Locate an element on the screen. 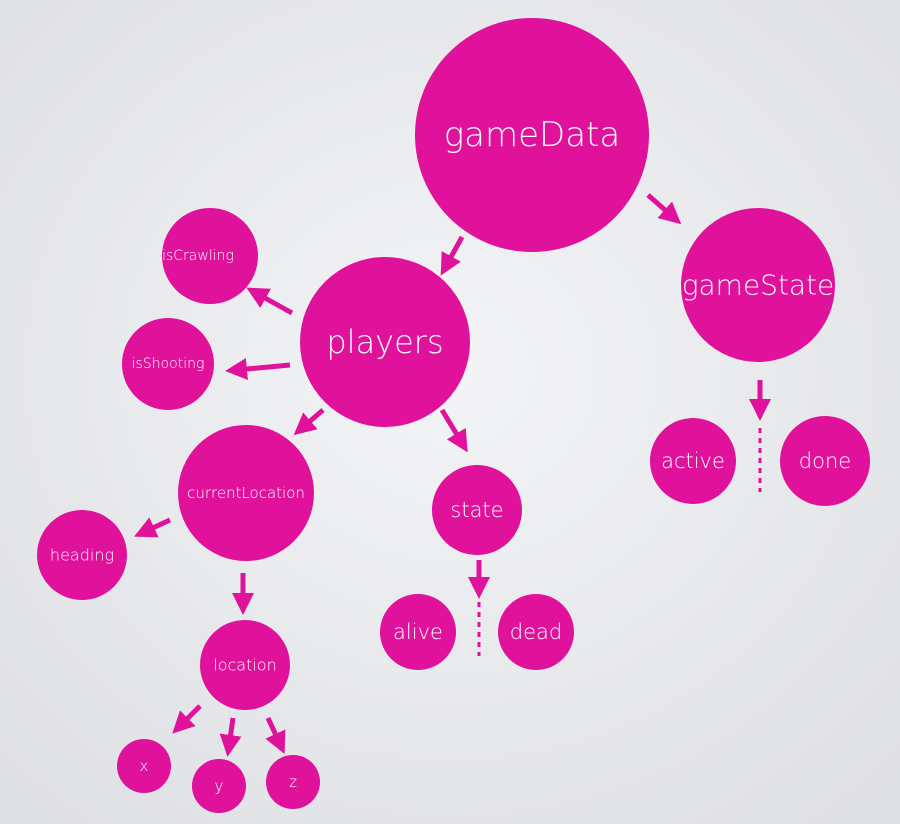 This screenshot has width=900, height=824. node-label: state is located at coordinates (476, 510).